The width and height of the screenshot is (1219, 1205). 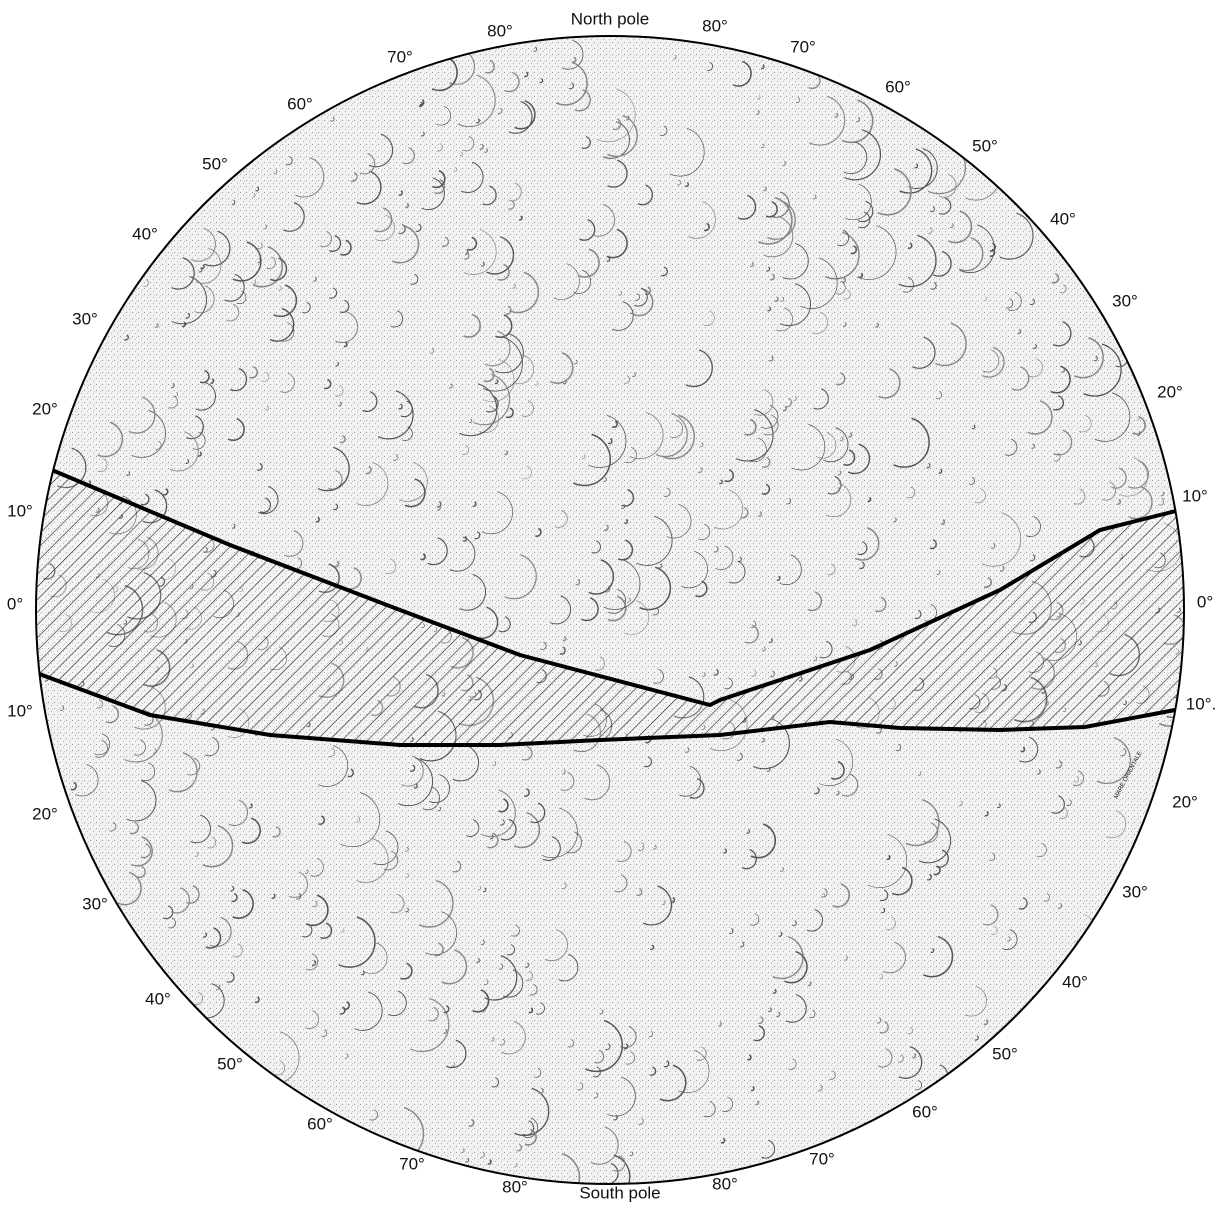 What do you see at coordinates (45, 408) in the screenshot?
I see `left-degree-label: 20°` at bounding box center [45, 408].